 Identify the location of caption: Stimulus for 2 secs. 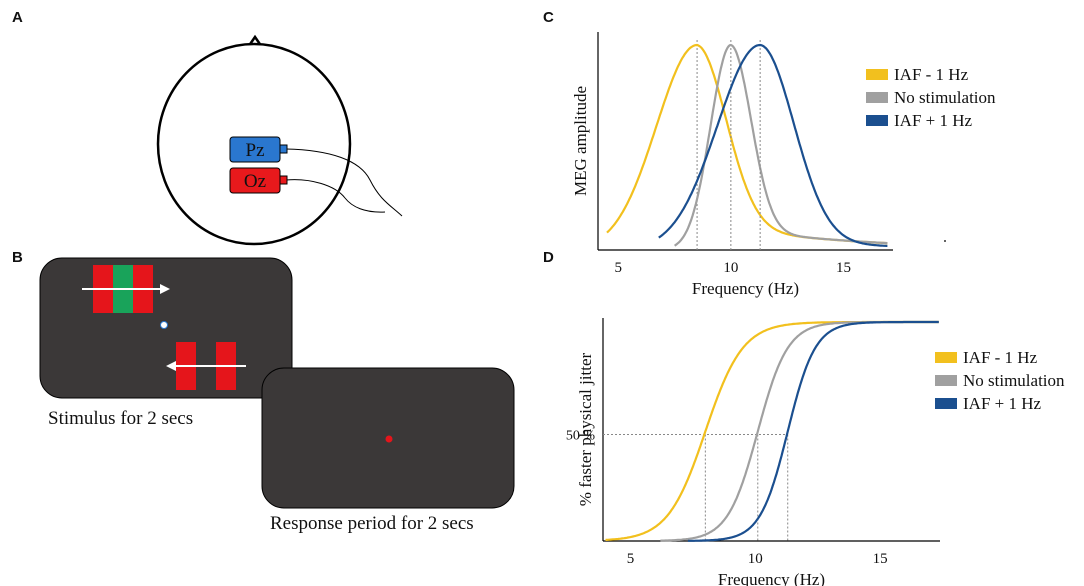
(121, 418).